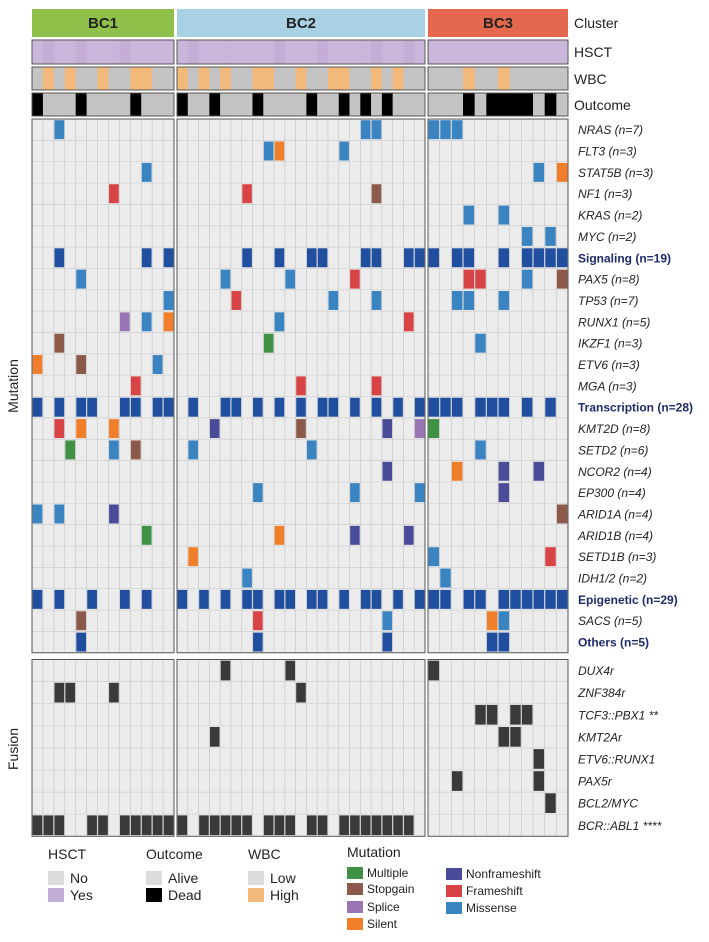 The height and width of the screenshot is (942, 709). I want to click on track-label: WBC, so click(590, 79).